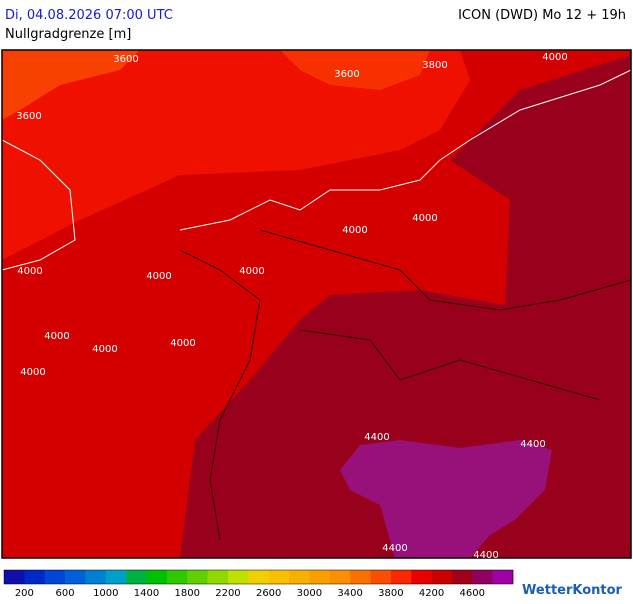  Describe the element at coordinates (68, 34) in the screenshot. I see `subtitle: Nullgradgrenze [m]` at that location.